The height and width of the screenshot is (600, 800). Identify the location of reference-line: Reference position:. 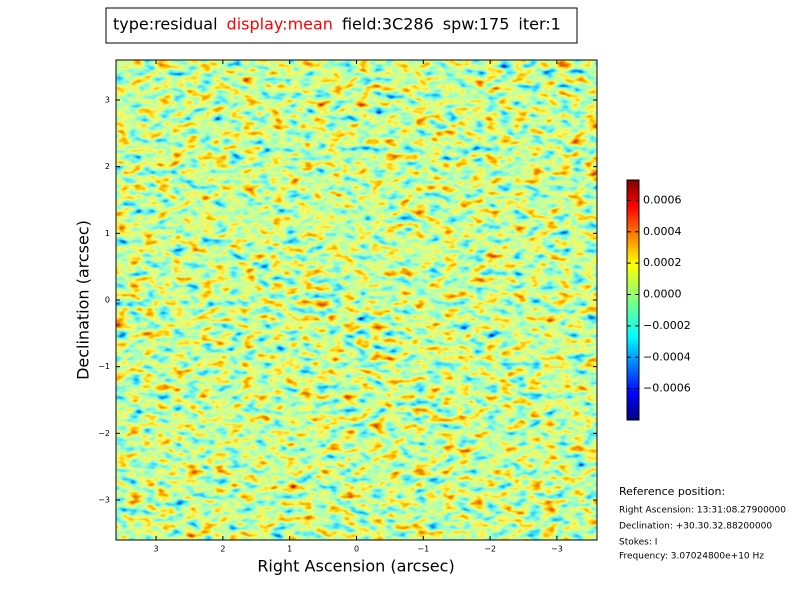
(672, 491).